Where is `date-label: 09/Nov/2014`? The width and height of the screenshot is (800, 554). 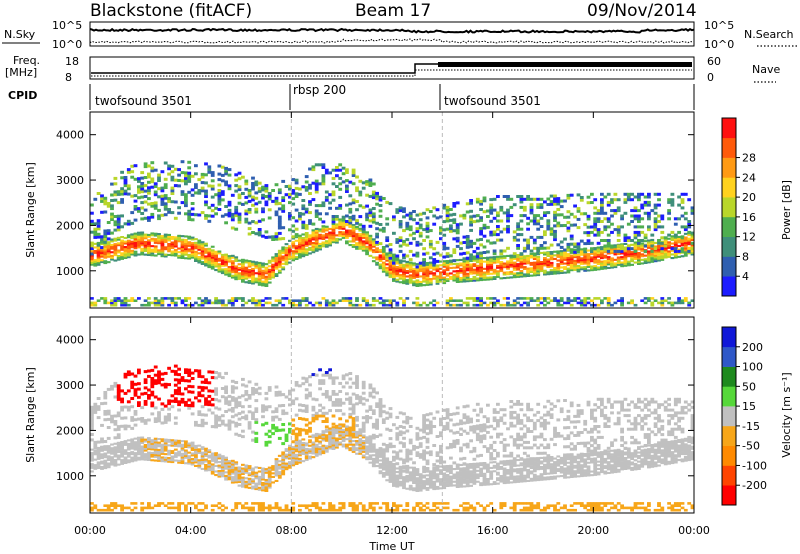
date-label: 09/Nov/2014 is located at coordinates (642, 11).